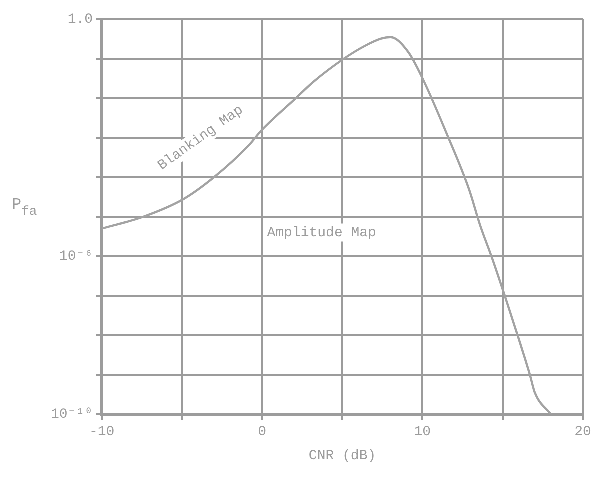 This screenshot has height=480, width=603. What do you see at coordinates (102, 432) in the screenshot?
I see `x-tick-label: -10` at bounding box center [102, 432].